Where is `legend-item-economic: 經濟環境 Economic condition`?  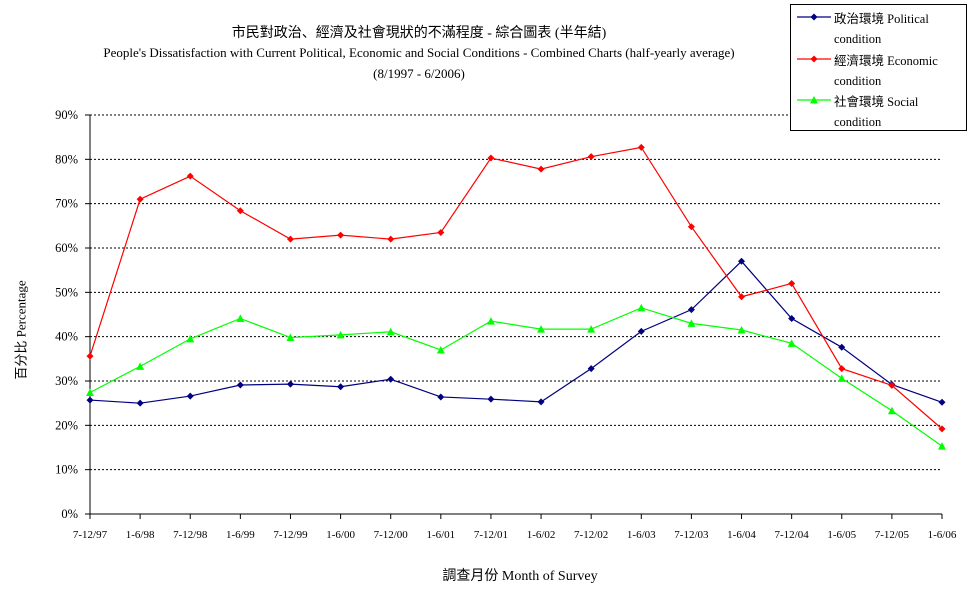 legend-item-economic: 經濟環境 Economic condition is located at coordinates (878, 69).